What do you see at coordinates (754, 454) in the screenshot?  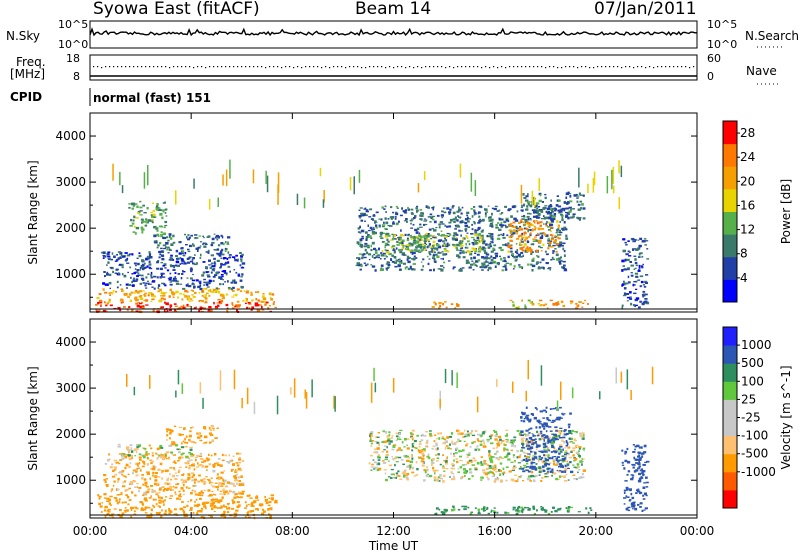 I see `velocity-colorbar-label: -500` at bounding box center [754, 454].